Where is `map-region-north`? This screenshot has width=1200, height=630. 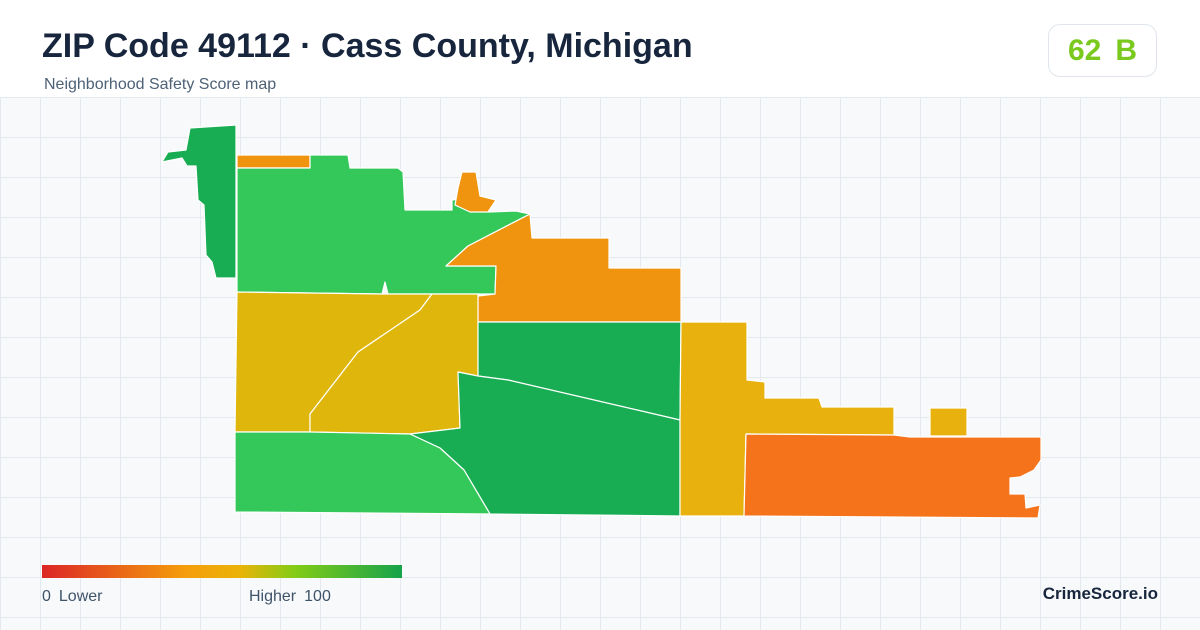
map-region-north is located at coordinates (383, 224).